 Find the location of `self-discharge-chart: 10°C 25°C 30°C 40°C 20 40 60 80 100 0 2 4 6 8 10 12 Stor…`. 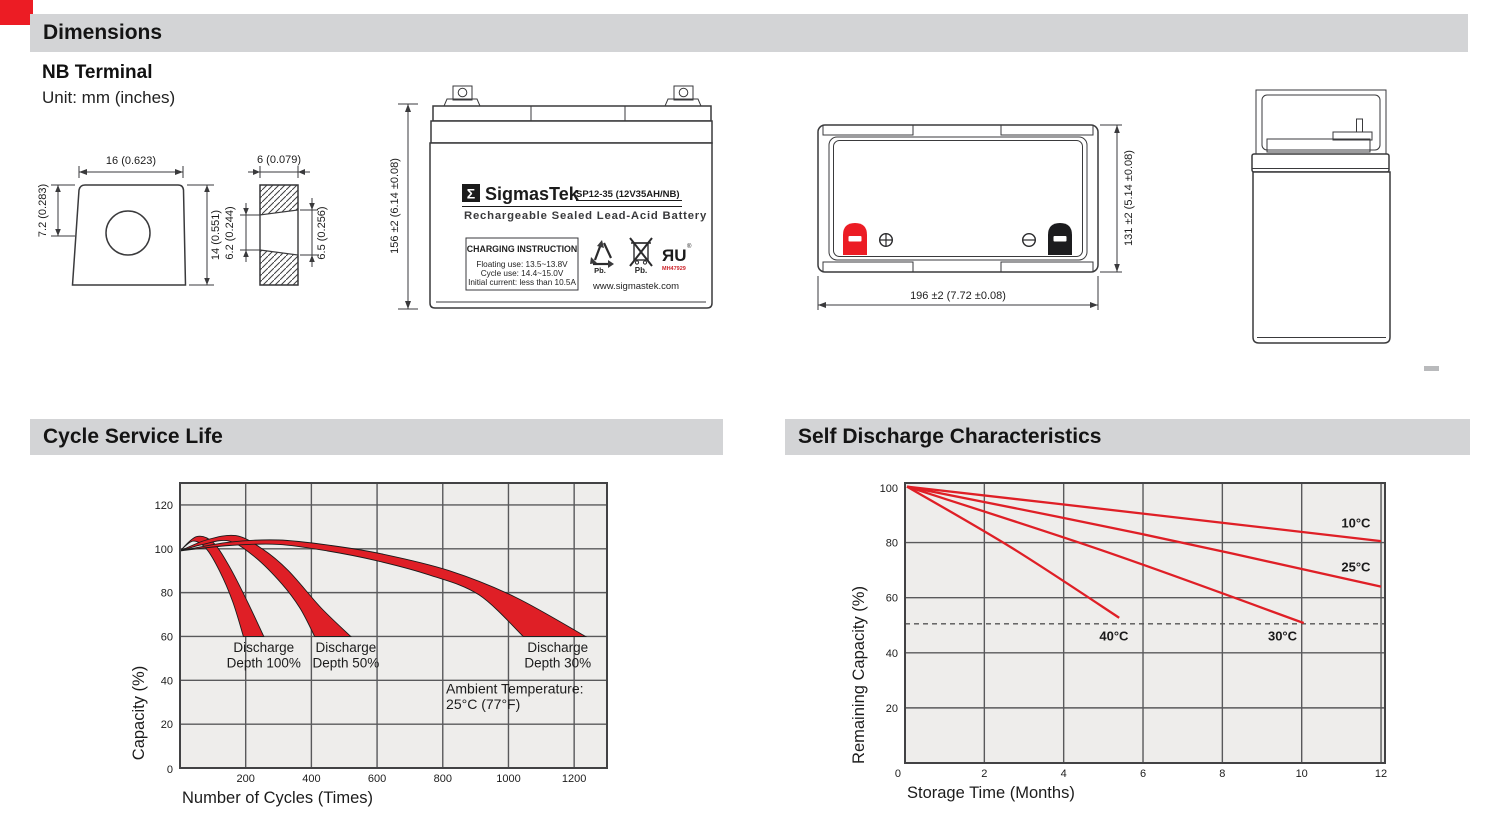

self-discharge-chart: 10°C 25°C 30°C 40°C 20 40 60 80 100 0 2 4 6 8 10 12 Stor… is located at coordinates (1118, 642).